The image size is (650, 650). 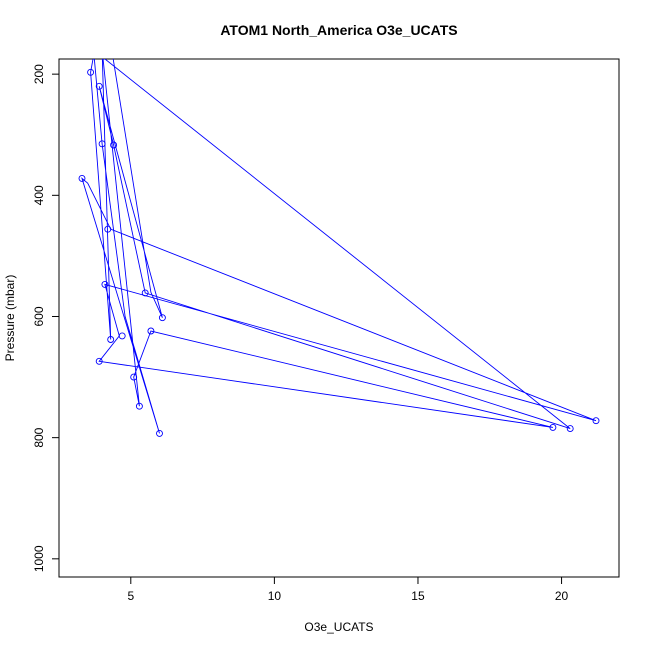 I want to click on y-axis: 200 400 600 800 1000, so click(x=45, y=318).